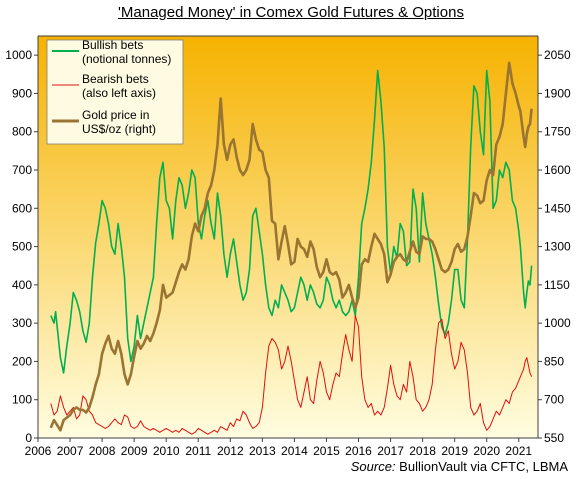 The image size is (582, 479). What do you see at coordinates (22, 208) in the screenshot?
I see `left-tick-label: 600` at bounding box center [22, 208].